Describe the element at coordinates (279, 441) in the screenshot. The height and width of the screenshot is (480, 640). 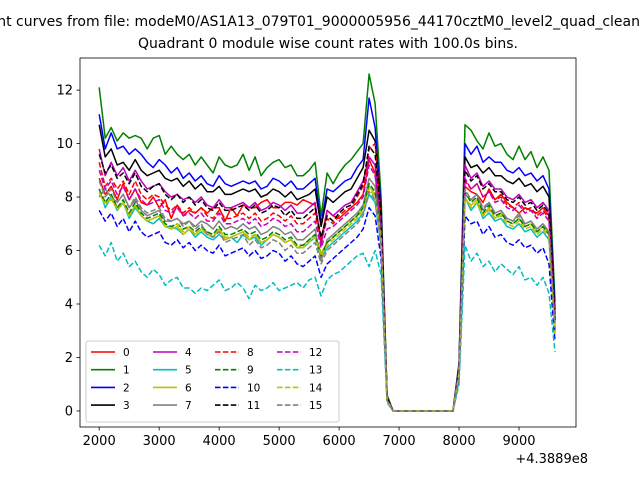
I see `x-tick-label: 5000` at that location.